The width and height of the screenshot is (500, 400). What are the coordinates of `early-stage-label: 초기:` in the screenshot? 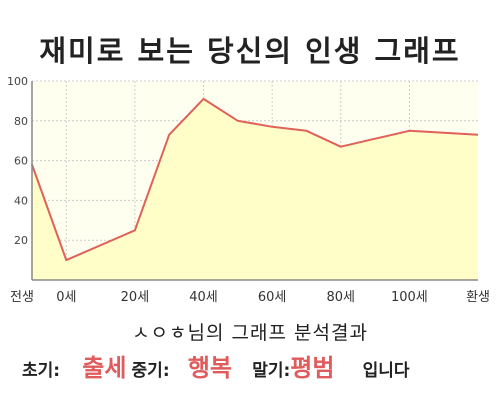 It's located at (41, 371).